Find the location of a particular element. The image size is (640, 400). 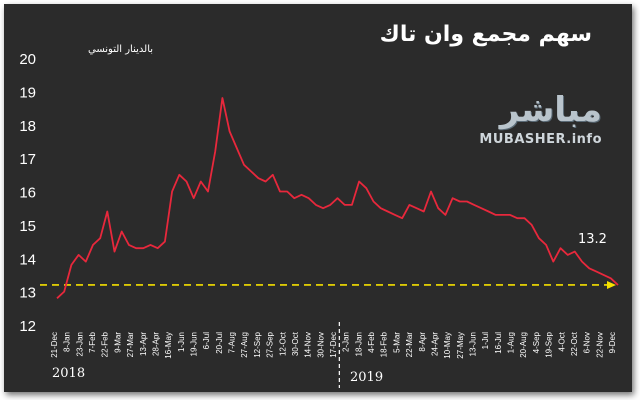

x-tick-label: 27-May is located at coordinates (460, 345).